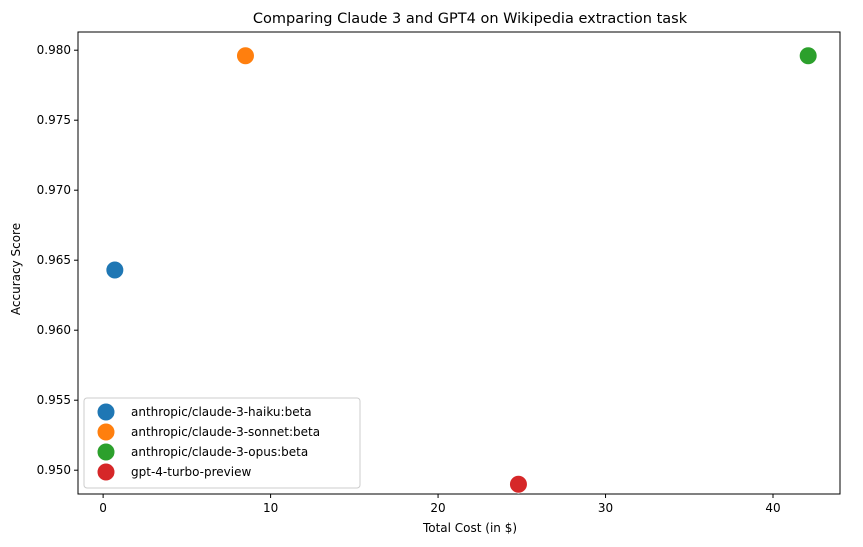 Image resolution: width=863 pixels, height=547 pixels. I want to click on y-tick-label: 0.960, so click(54, 330).